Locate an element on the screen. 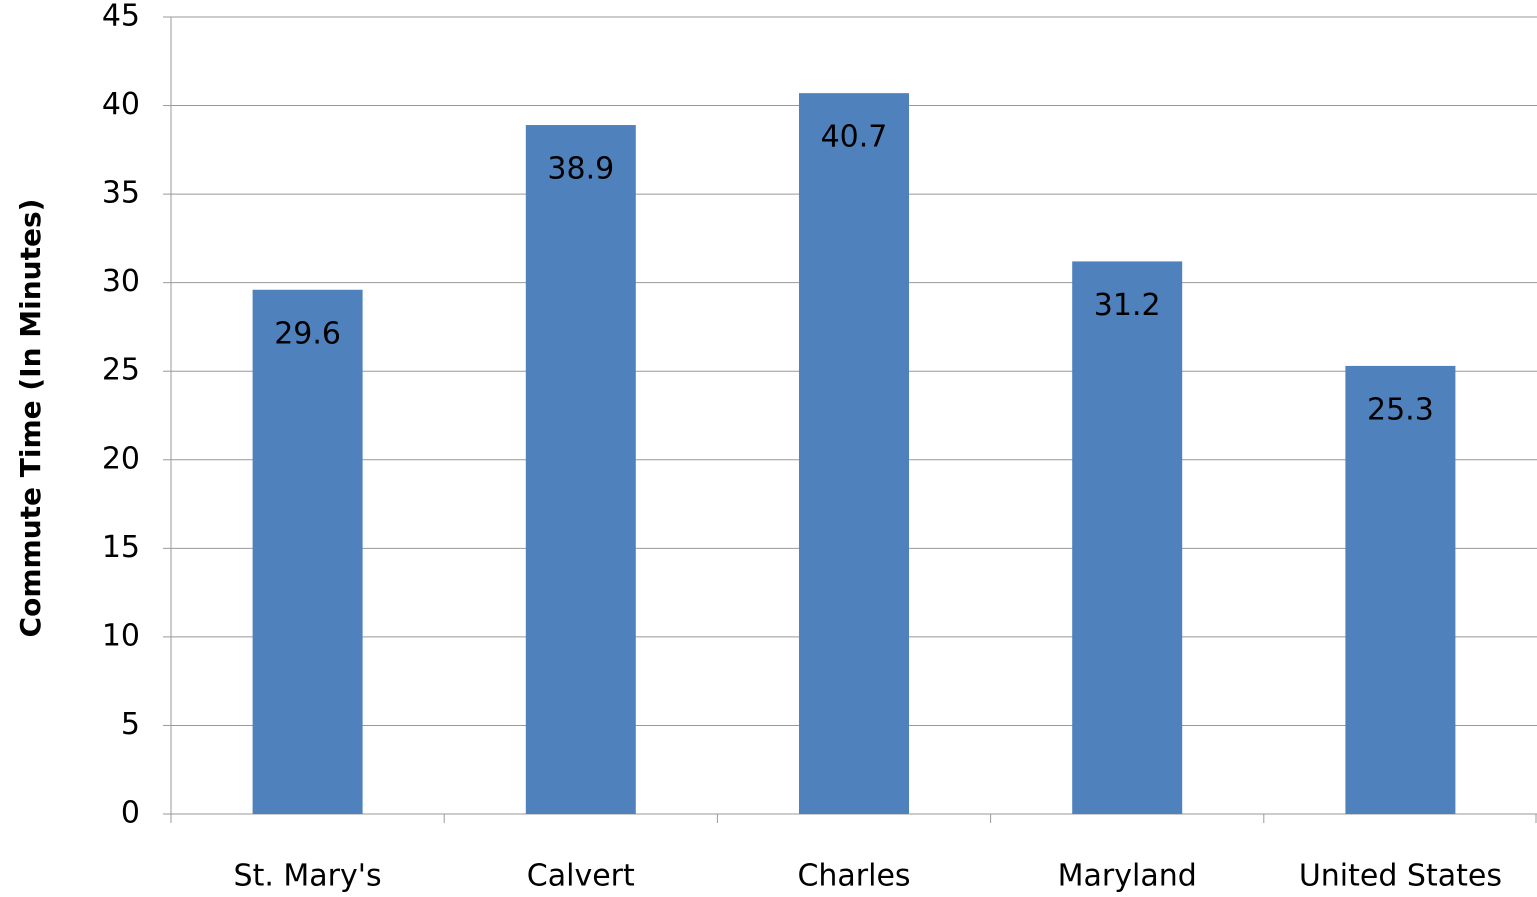 This screenshot has height=897, width=1537. y-tick-label: 45 is located at coordinates (121, 17).